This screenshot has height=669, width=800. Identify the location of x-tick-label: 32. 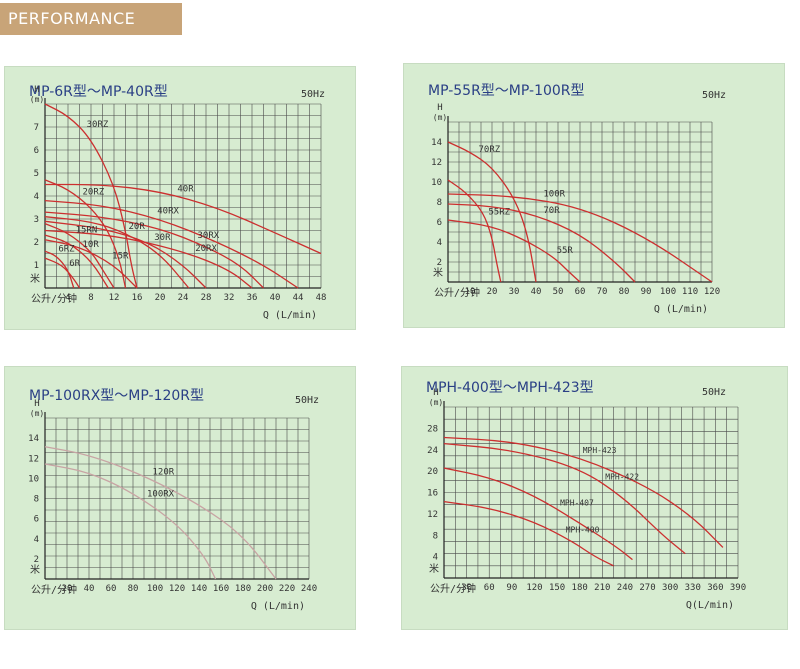
(229, 298).